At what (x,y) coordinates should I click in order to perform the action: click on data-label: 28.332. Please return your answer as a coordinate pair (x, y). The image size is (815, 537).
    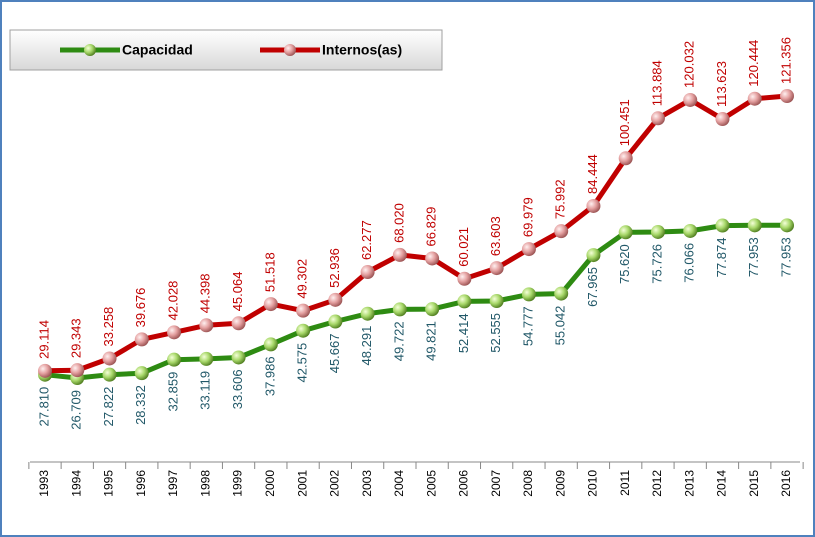
    Looking at the image, I should click on (140, 405).